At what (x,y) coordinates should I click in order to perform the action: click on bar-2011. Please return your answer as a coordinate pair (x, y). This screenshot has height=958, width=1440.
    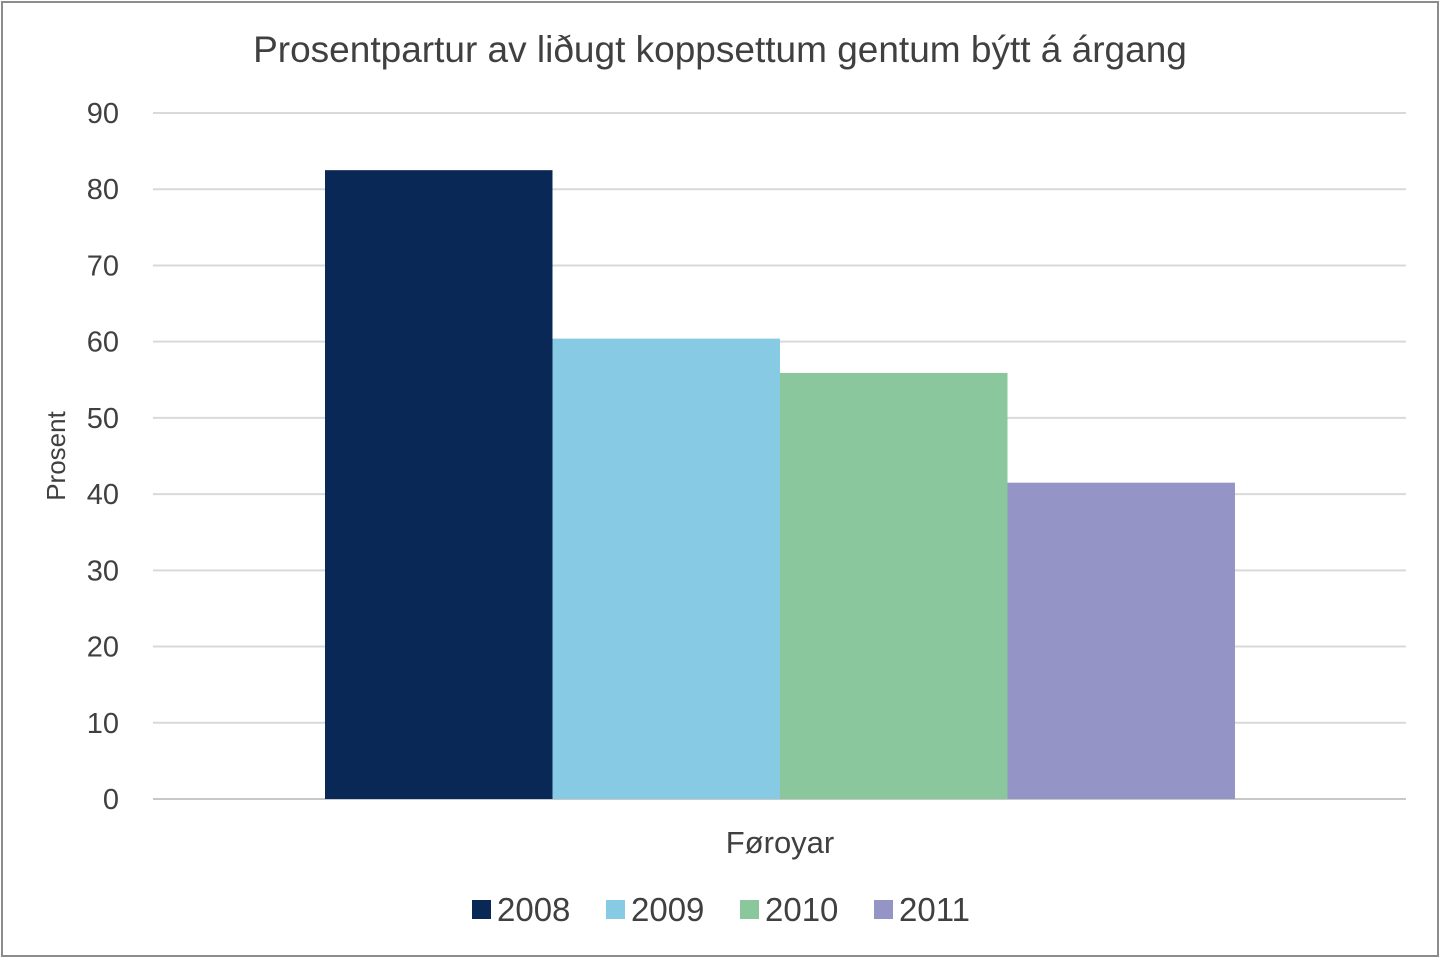
    Looking at the image, I should click on (1121, 640).